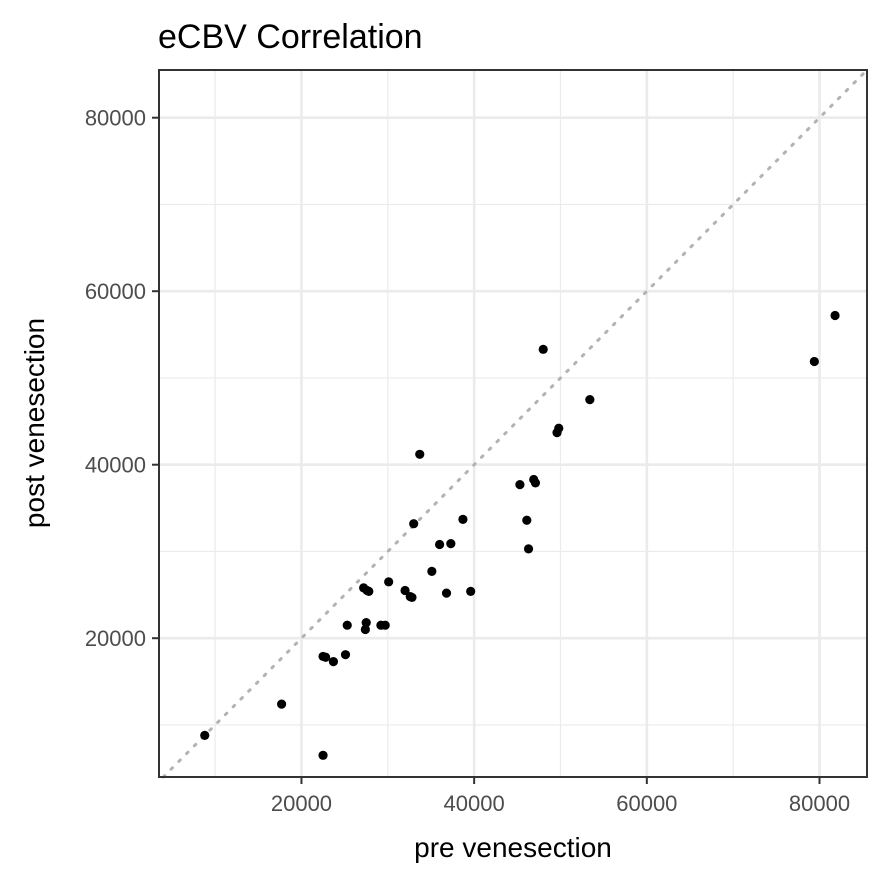  Describe the element at coordinates (115, 118) in the screenshot. I see `y-tick-label: 80000` at that location.